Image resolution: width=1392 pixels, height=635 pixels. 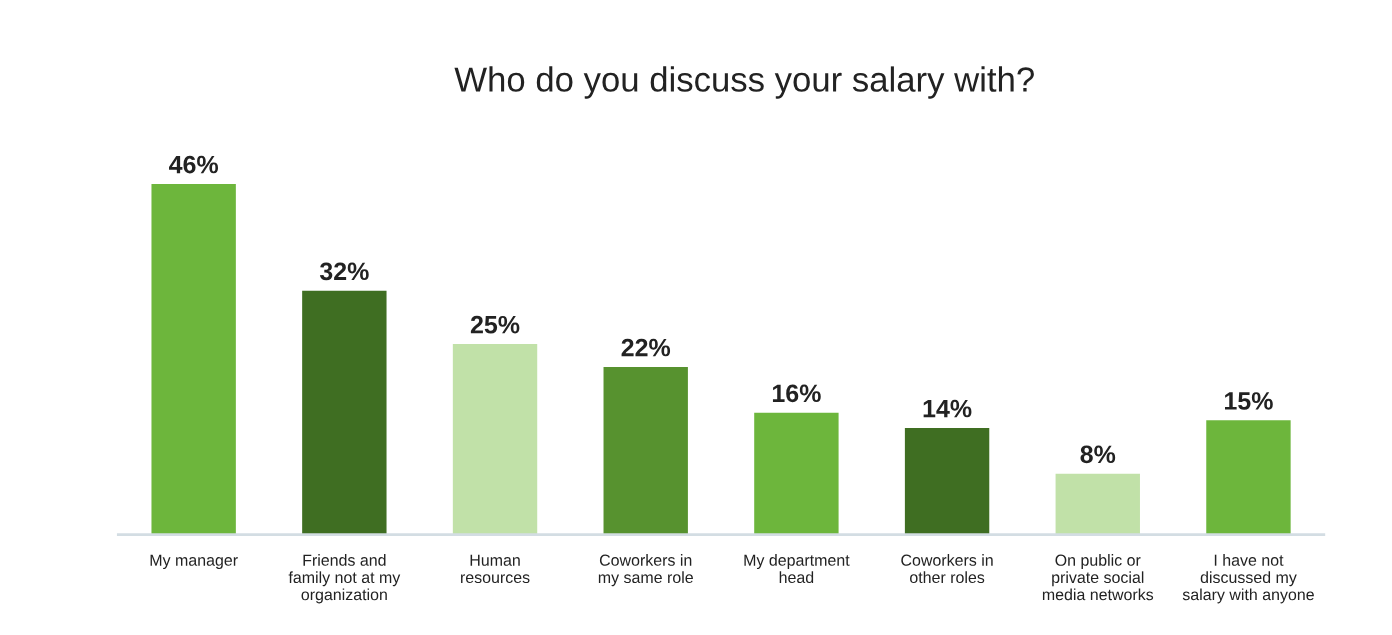 I want to click on data-label: 25%, so click(x=495, y=324).